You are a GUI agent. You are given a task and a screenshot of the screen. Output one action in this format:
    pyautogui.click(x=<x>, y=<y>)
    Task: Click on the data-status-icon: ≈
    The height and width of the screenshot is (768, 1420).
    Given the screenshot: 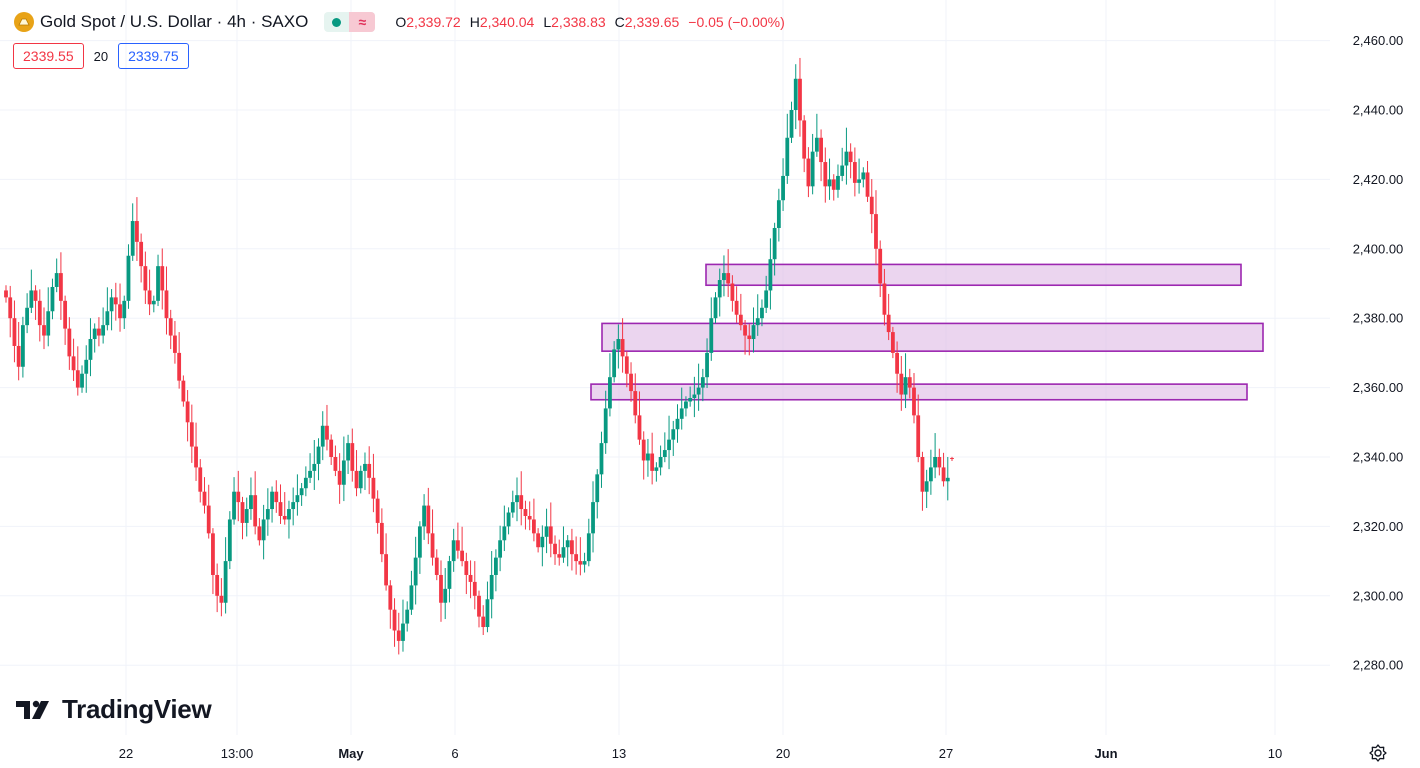 What is the action you would take?
    pyautogui.click(x=362, y=22)
    